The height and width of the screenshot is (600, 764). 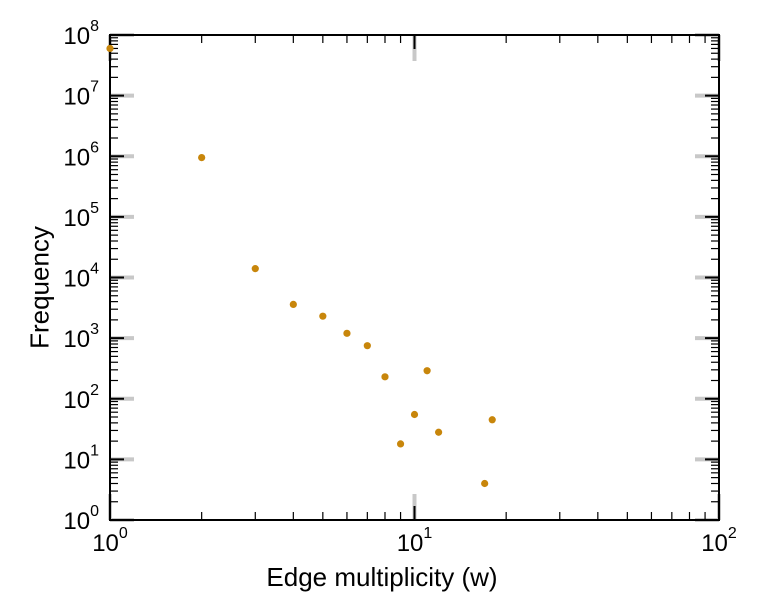 I want to click on y-tick-label: 10³, so click(x=81, y=337).